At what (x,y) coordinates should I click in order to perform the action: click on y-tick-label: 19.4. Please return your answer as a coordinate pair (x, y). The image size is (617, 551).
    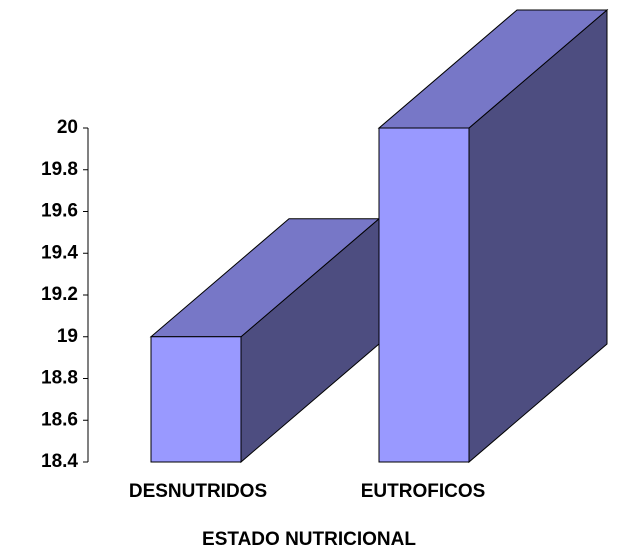
    Looking at the image, I should click on (59, 252).